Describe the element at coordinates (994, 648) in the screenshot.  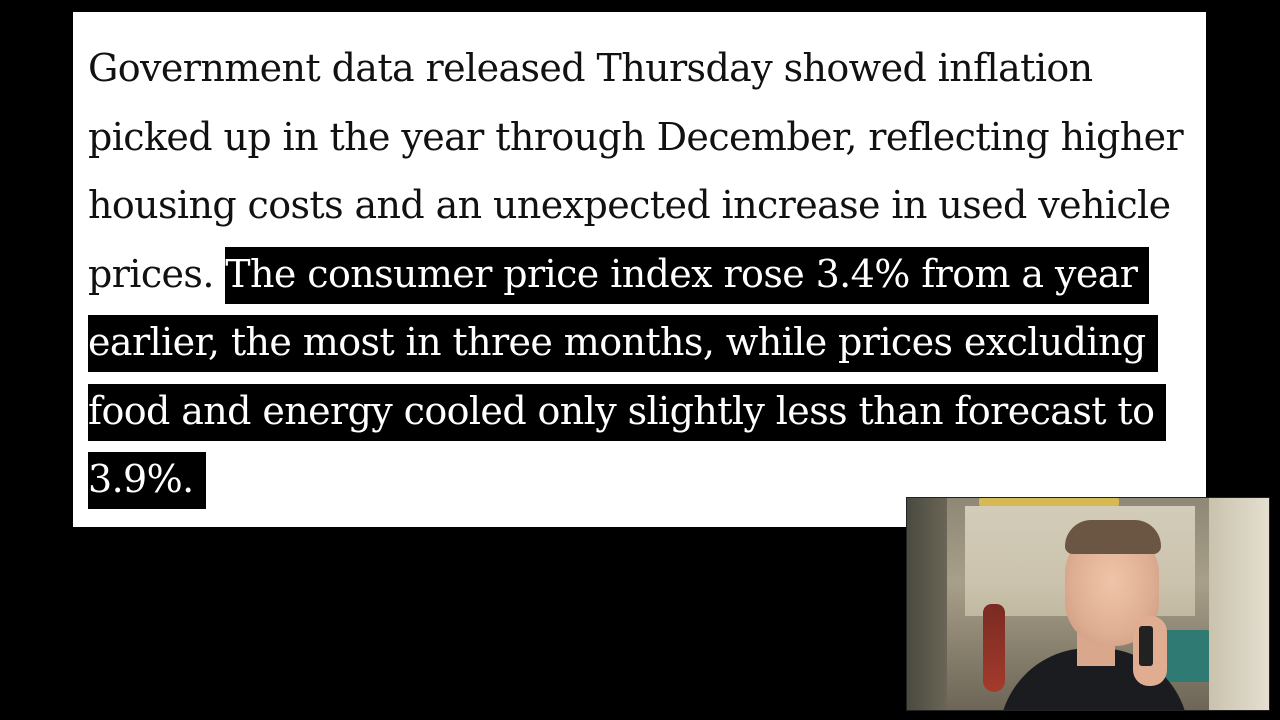
I see `guitar-icon` at that location.